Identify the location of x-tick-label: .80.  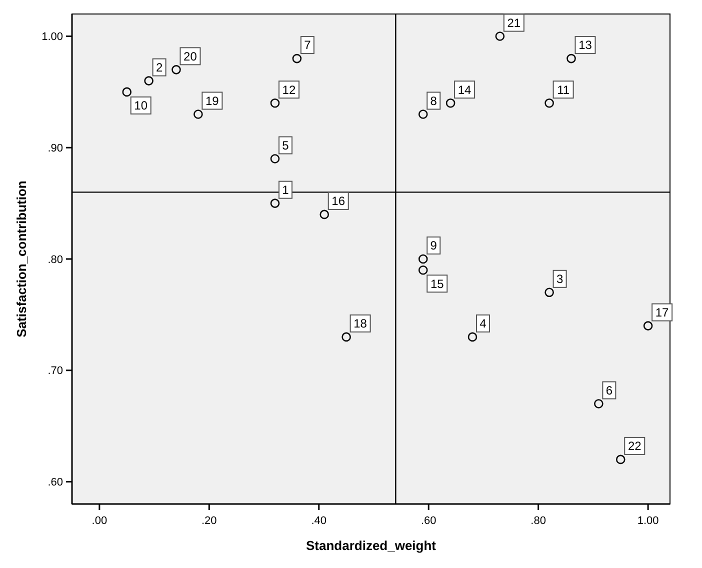
(538, 521).